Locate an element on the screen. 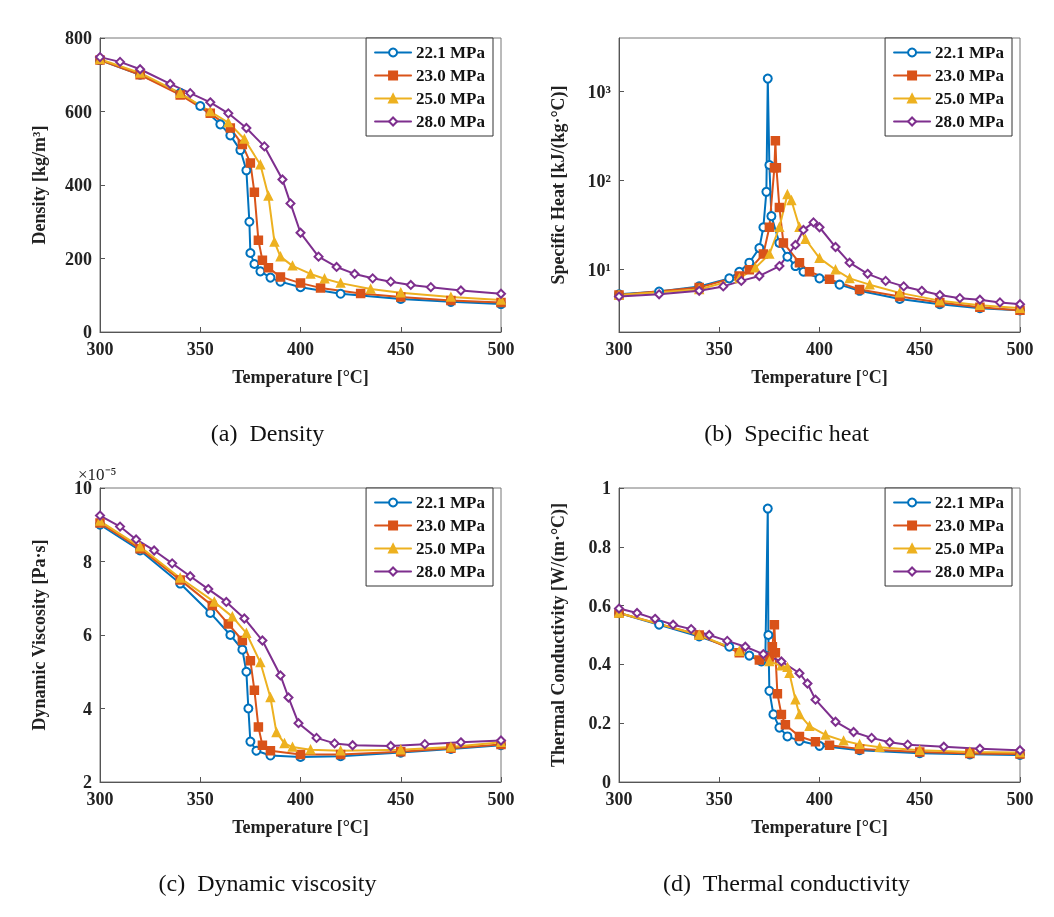 This screenshot has height=917, width=1054. text: (c) Dynamic viscosity is located at coordinates (267, 883).